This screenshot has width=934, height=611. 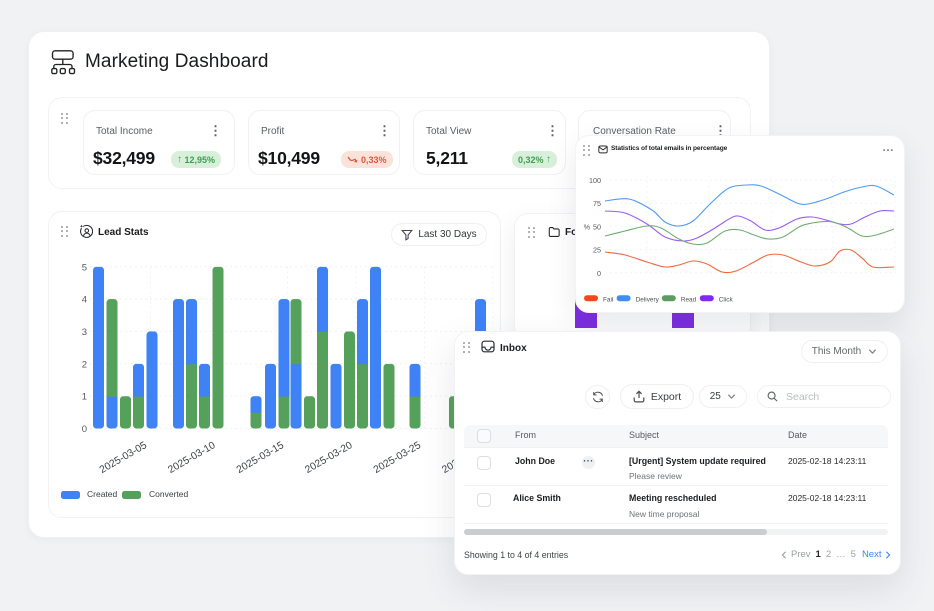 I want to click on svg-text: 50, so click(x=597, y=226).